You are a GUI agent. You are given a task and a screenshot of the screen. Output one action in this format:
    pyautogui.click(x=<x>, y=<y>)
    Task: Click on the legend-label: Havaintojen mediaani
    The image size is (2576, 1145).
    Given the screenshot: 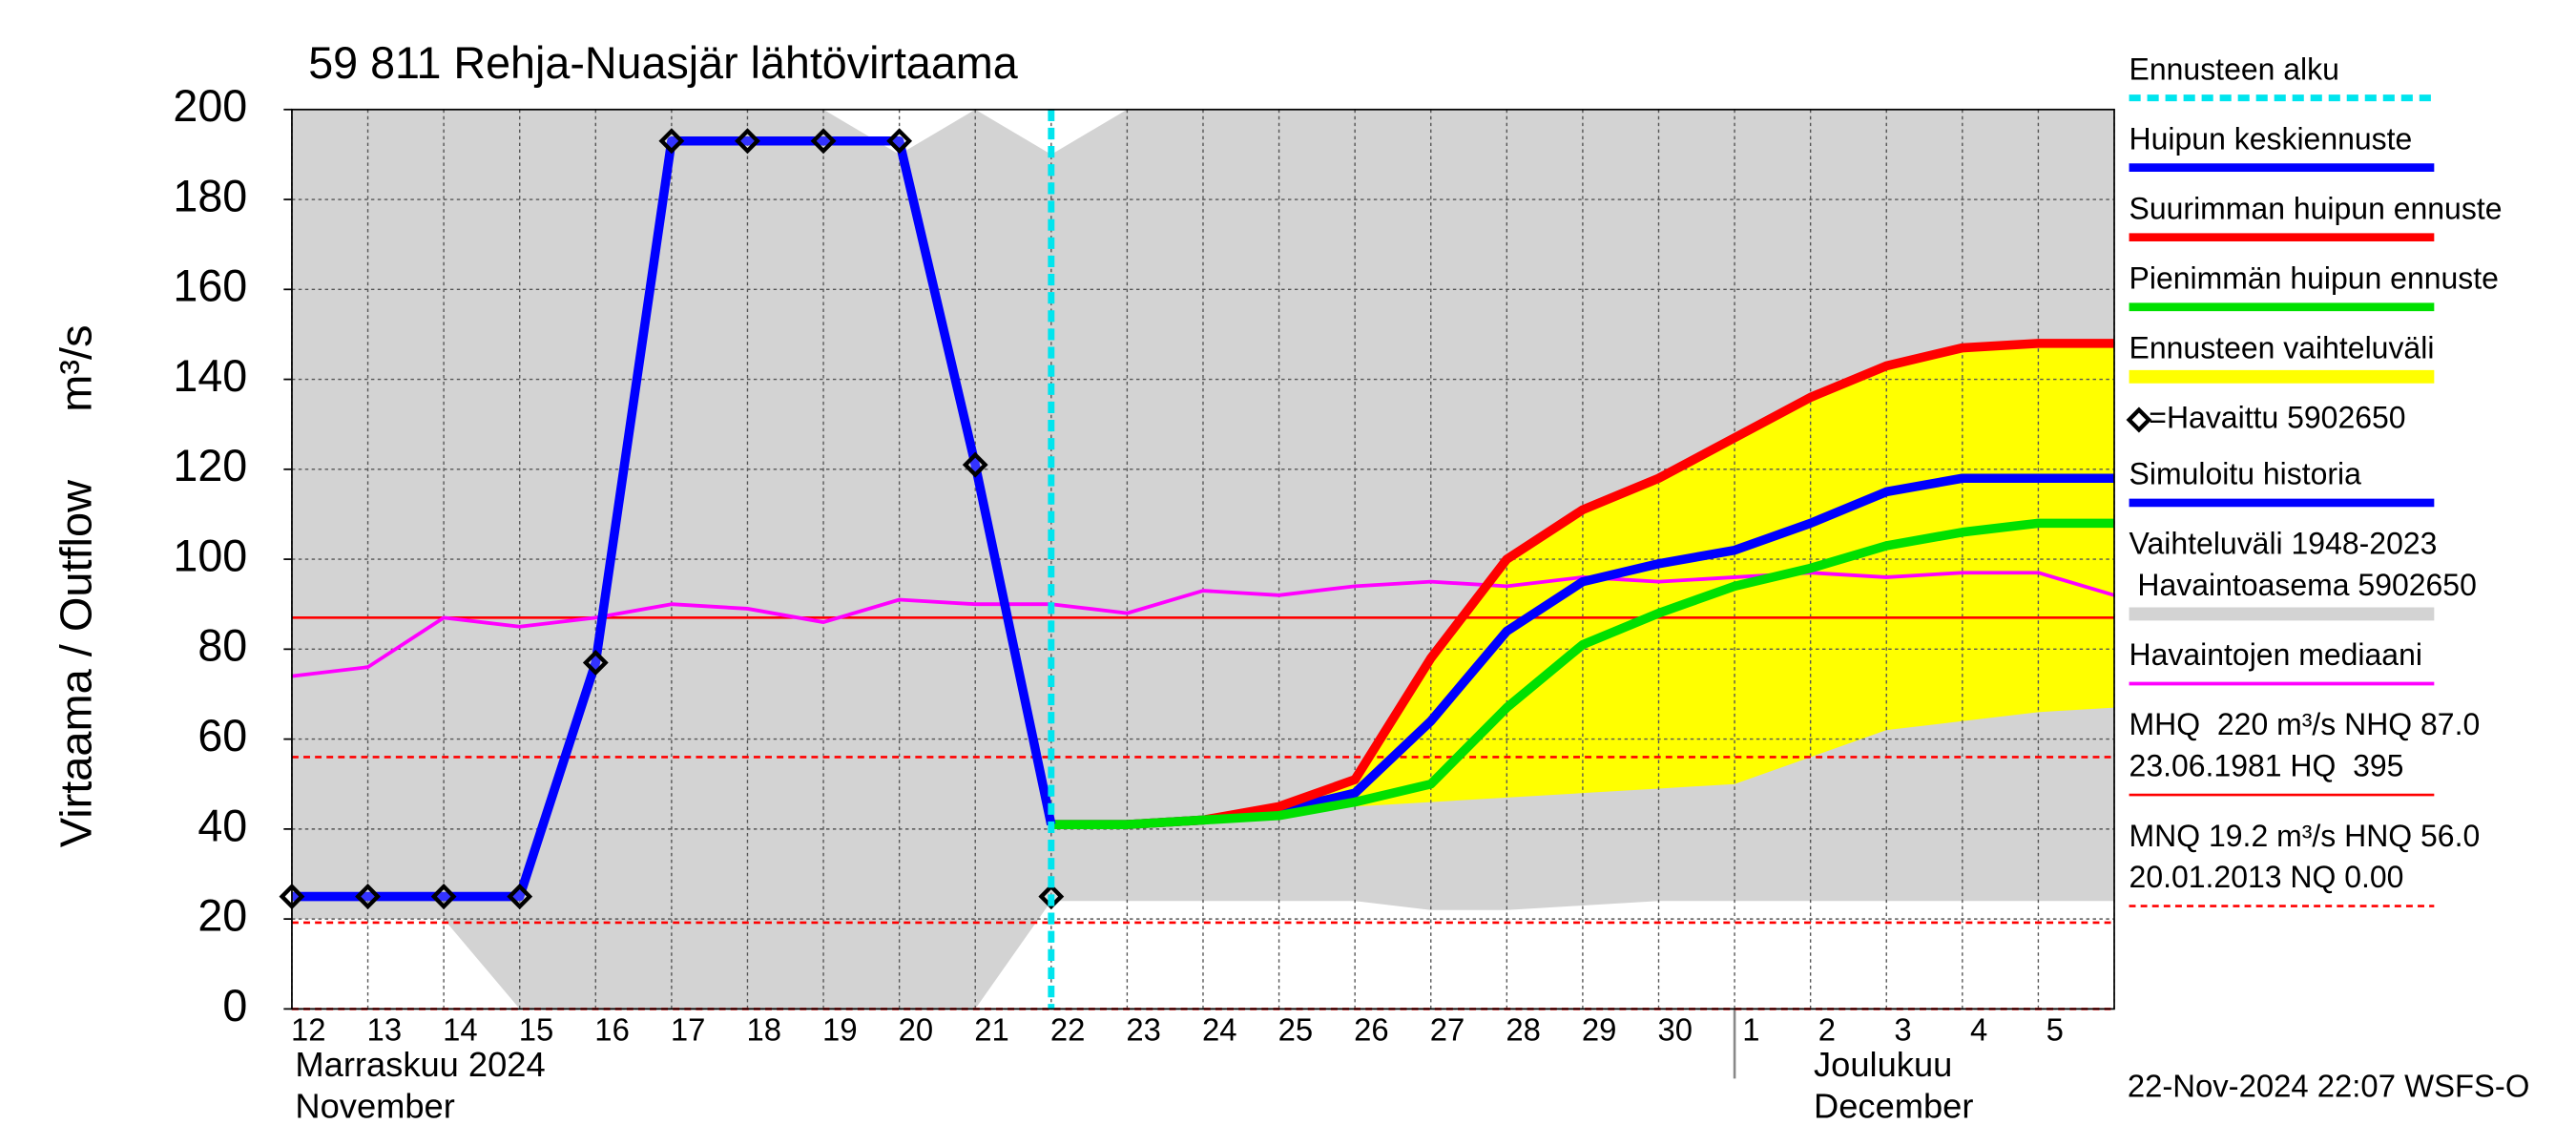 What is the action you would take?
    pyautogui.click(x=2275, y=654)
    